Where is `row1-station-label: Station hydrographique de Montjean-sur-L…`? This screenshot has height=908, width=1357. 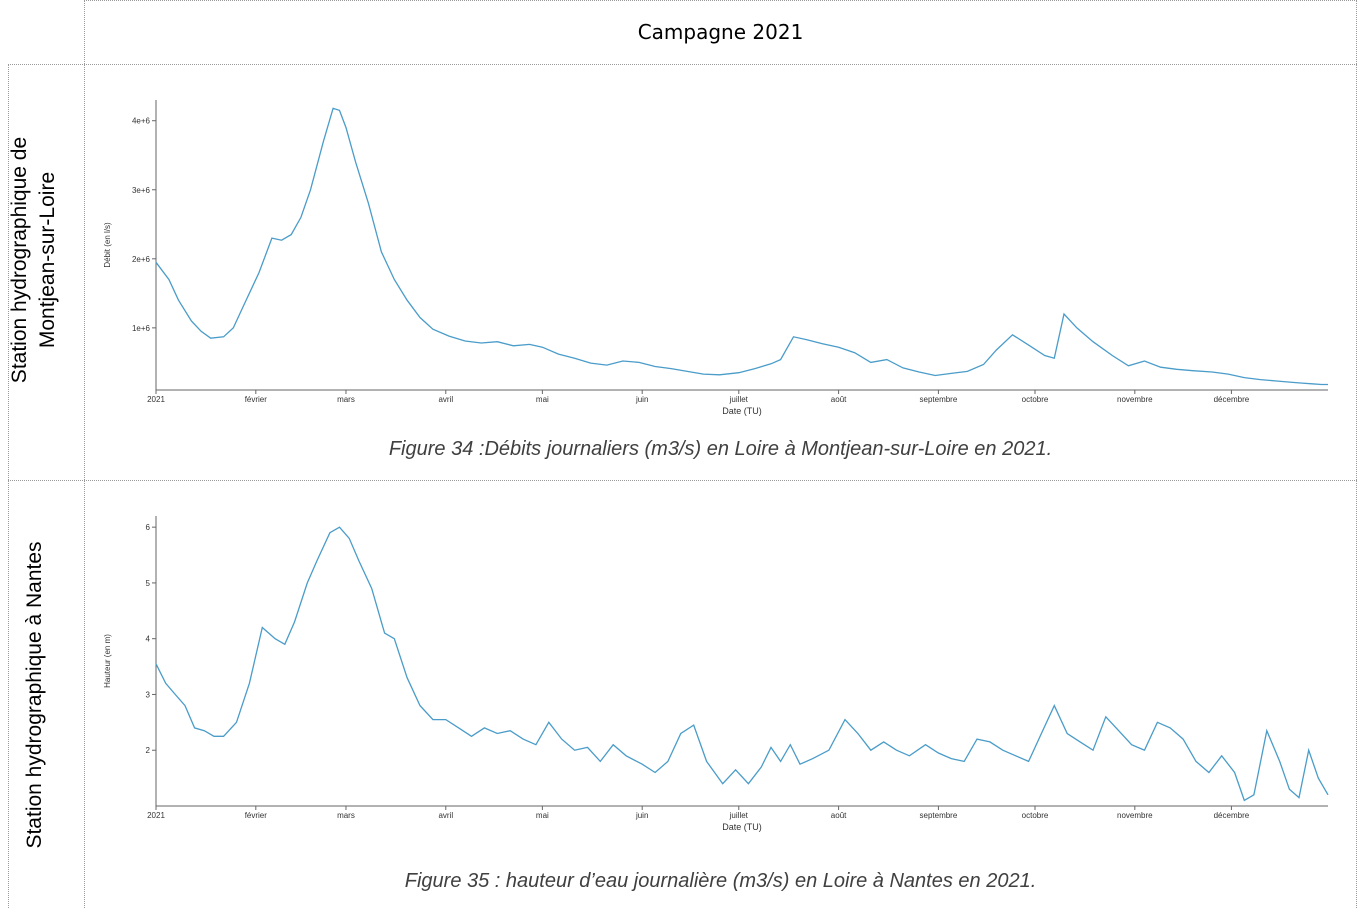
row1-station-label: Station hydrographique de Montjean-sur-L… is located at coordinates (36, 260).